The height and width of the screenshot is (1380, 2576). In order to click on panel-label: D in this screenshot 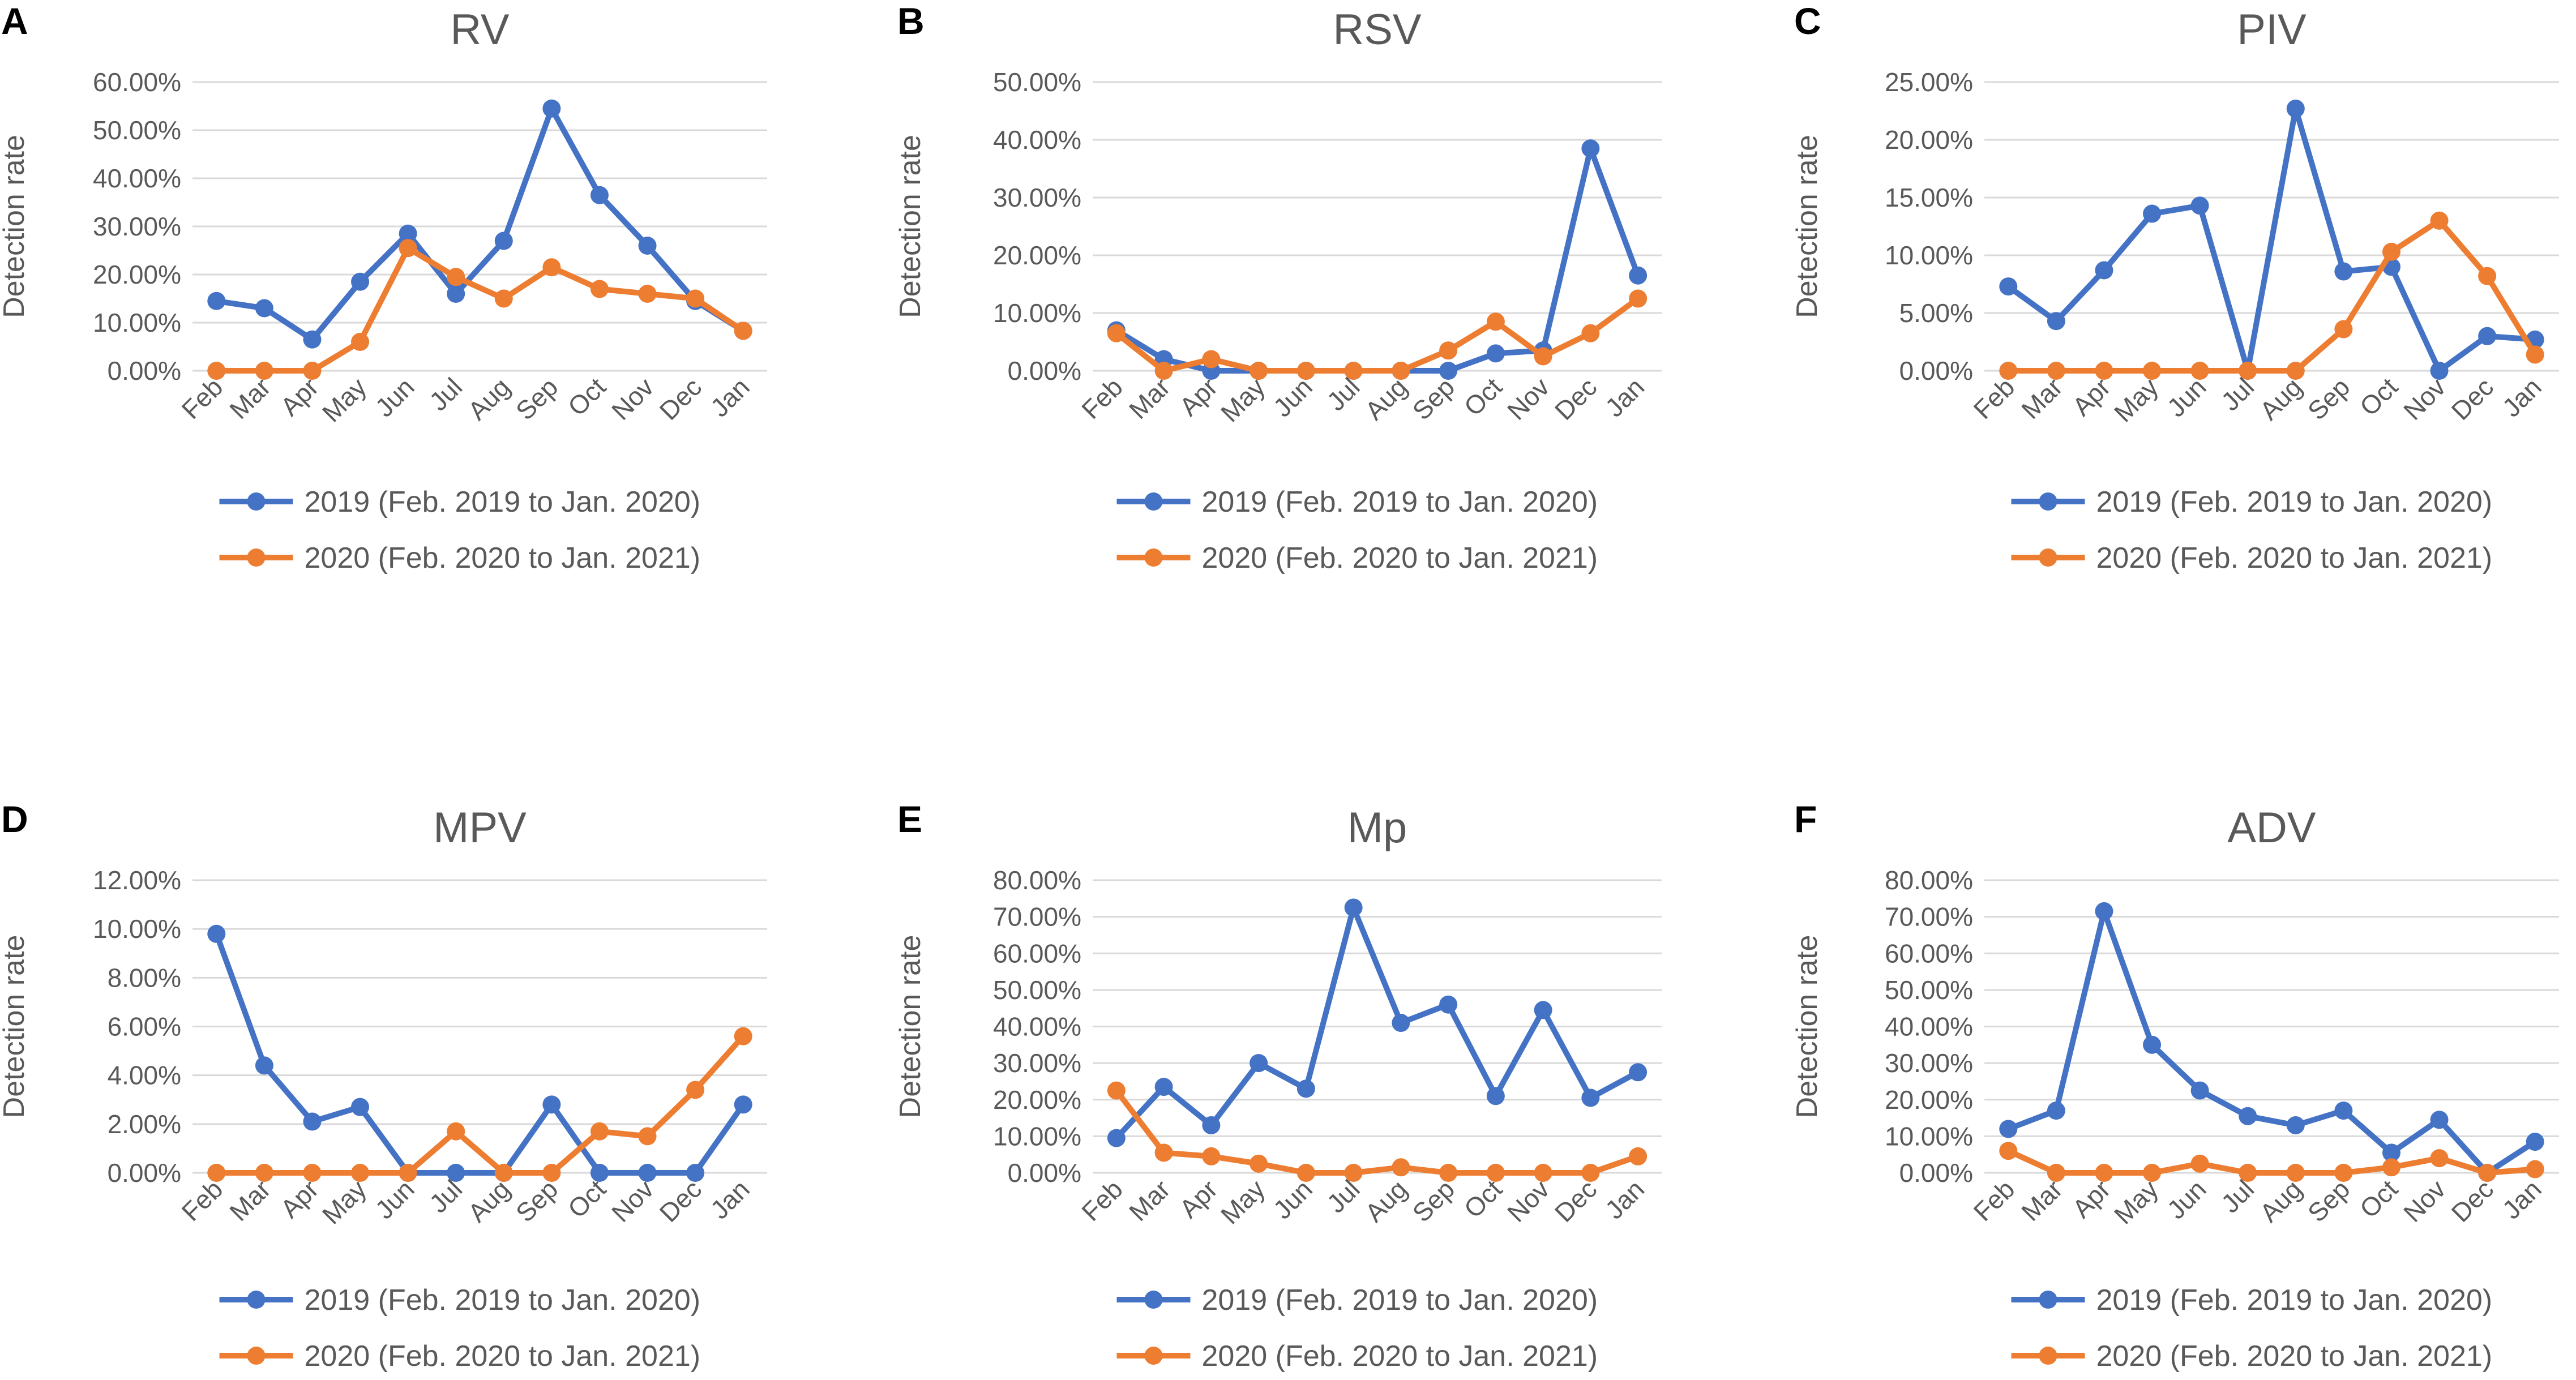, I will do `click(14, 819)`.